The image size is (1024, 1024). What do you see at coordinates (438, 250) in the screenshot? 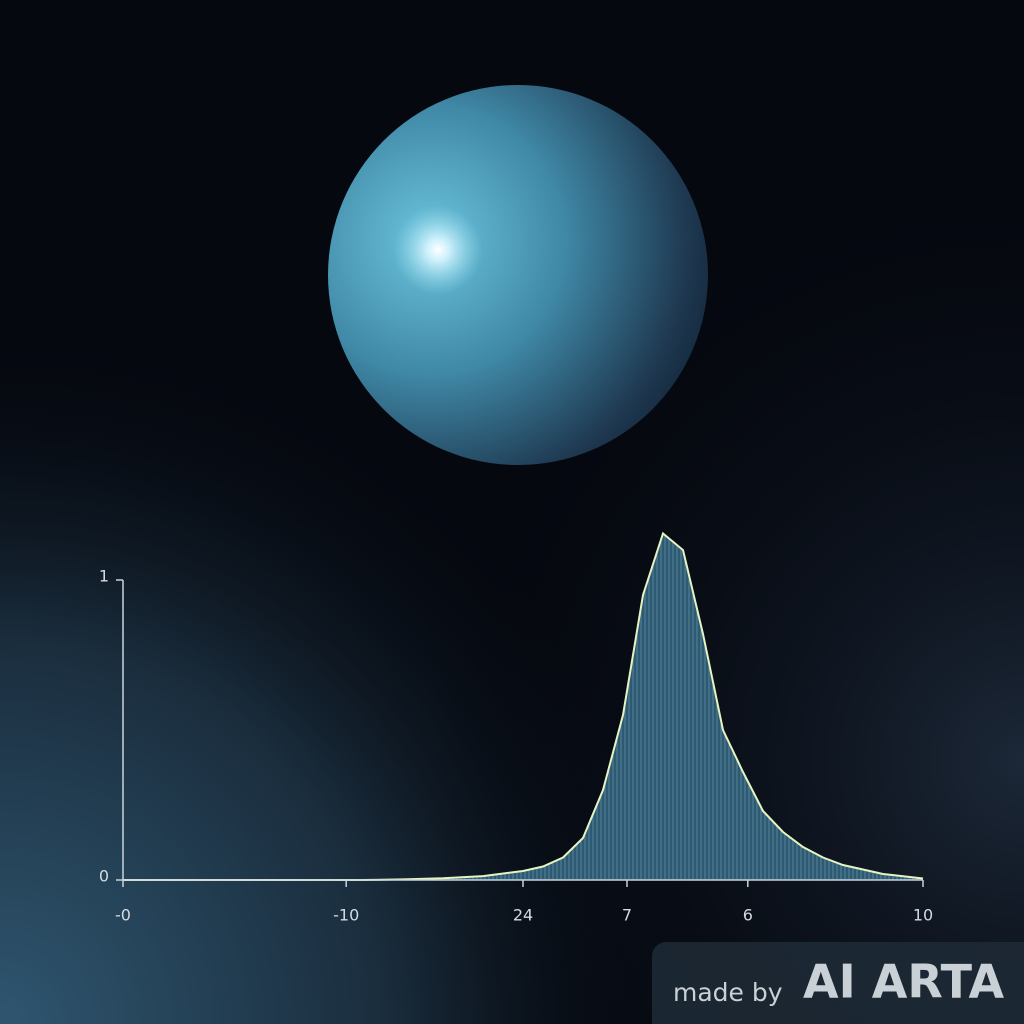
I see `sphere-highlight` at bounding box center [438, 250].